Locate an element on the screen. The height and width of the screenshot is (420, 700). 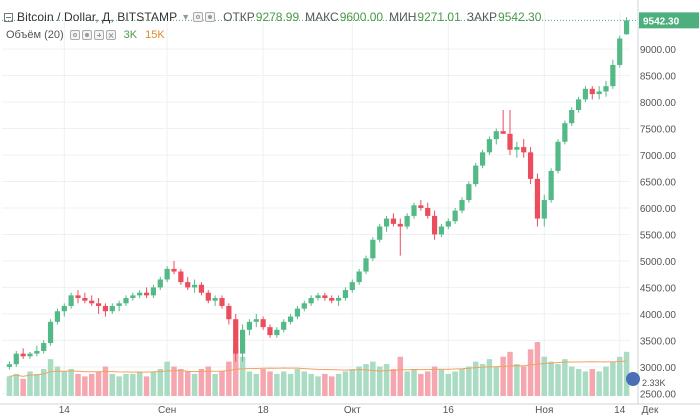
collapse-icon is located at coordinates (8, 17).